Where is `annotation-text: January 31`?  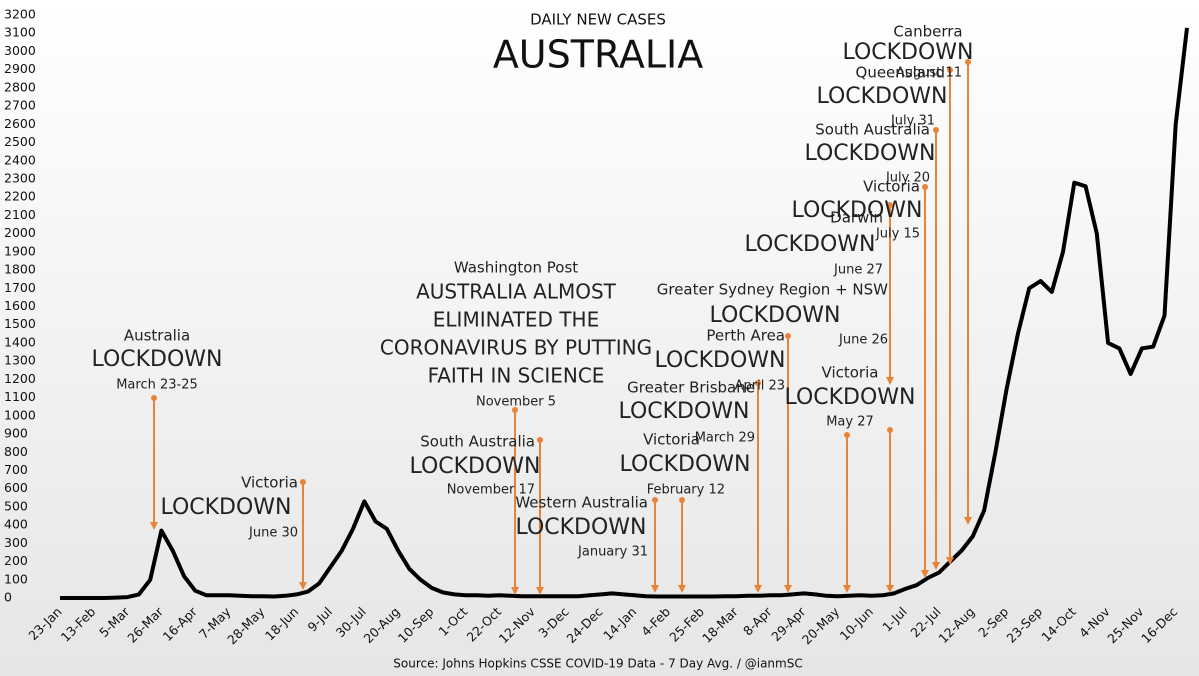 annotation-text: January 31 is located at coordinates (612, 552).